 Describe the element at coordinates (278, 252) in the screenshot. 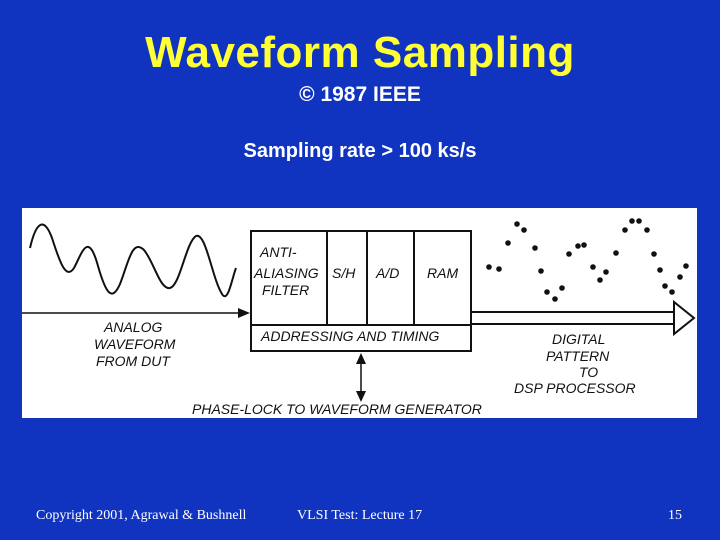

I see `anti-label-1: ANTI-` at that location.